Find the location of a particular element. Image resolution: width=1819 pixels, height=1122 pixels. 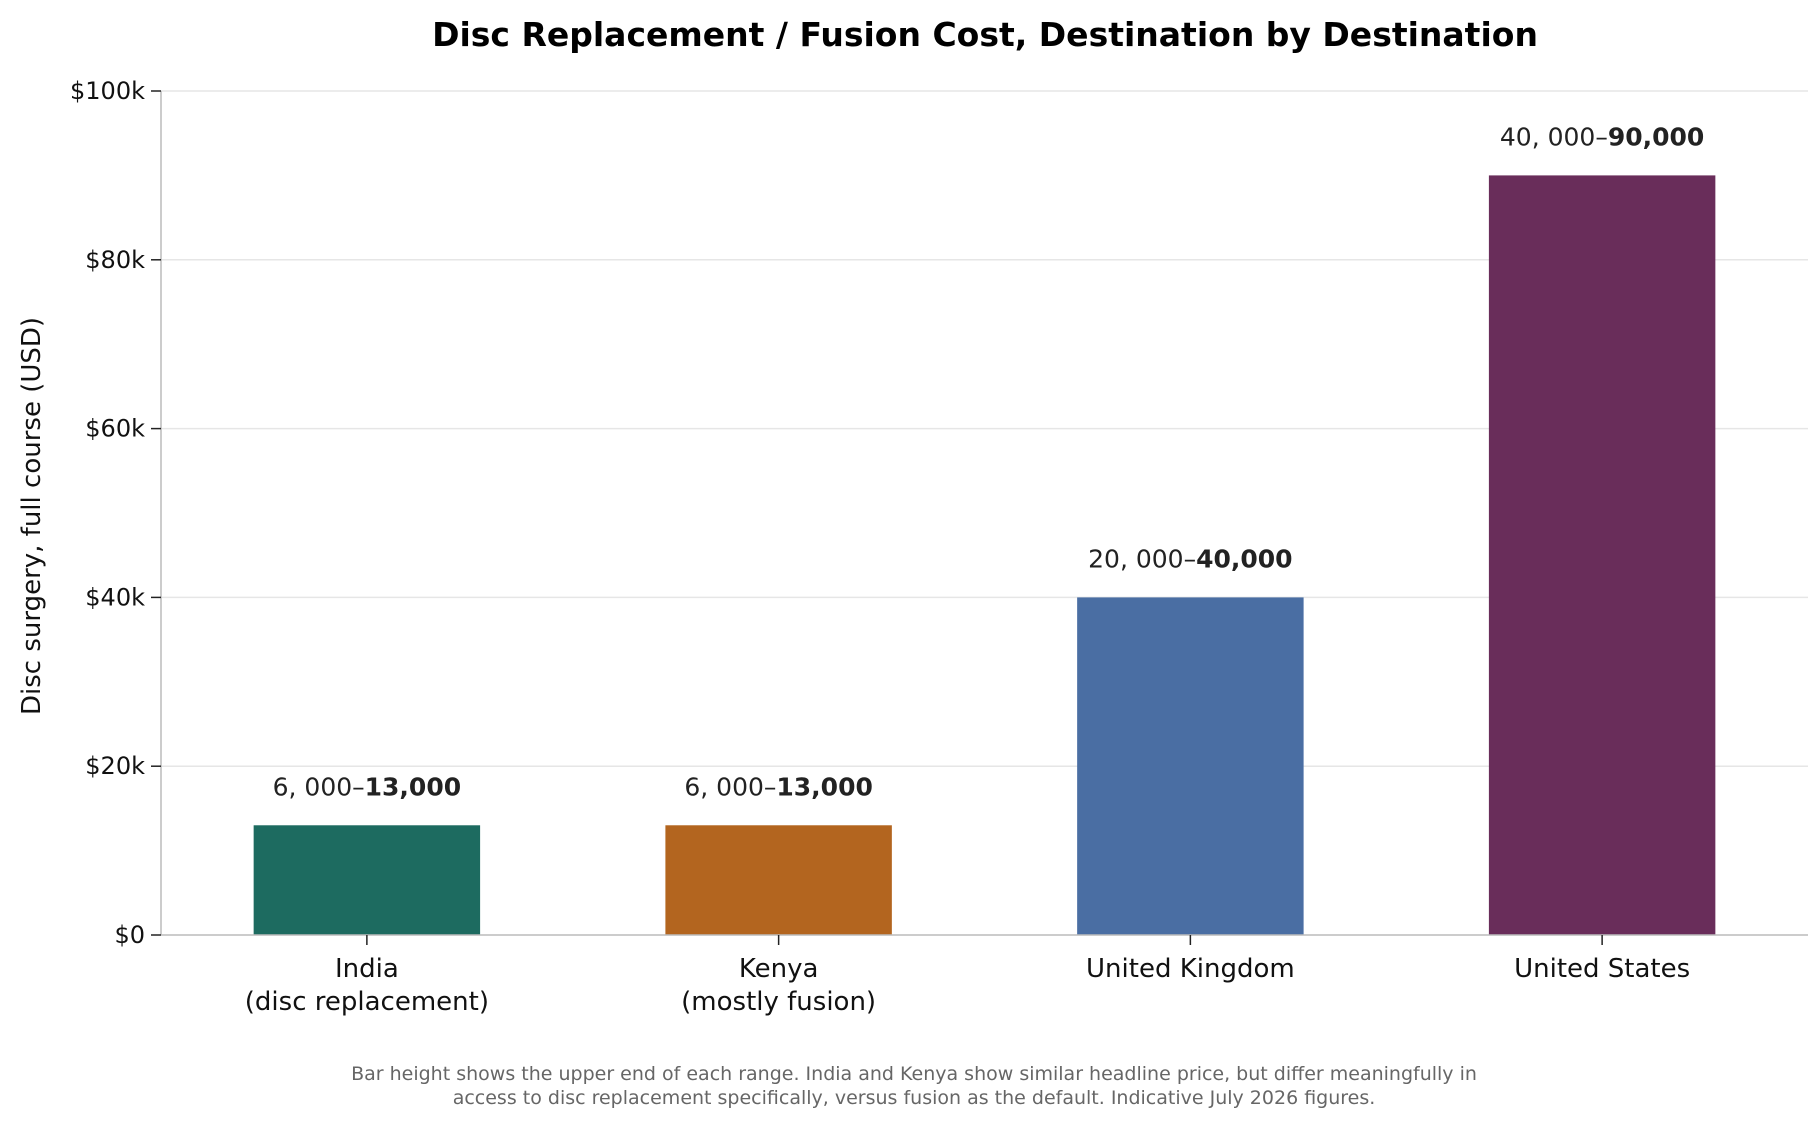

y-tick-label: $40k is located at coordinates (115, 597).